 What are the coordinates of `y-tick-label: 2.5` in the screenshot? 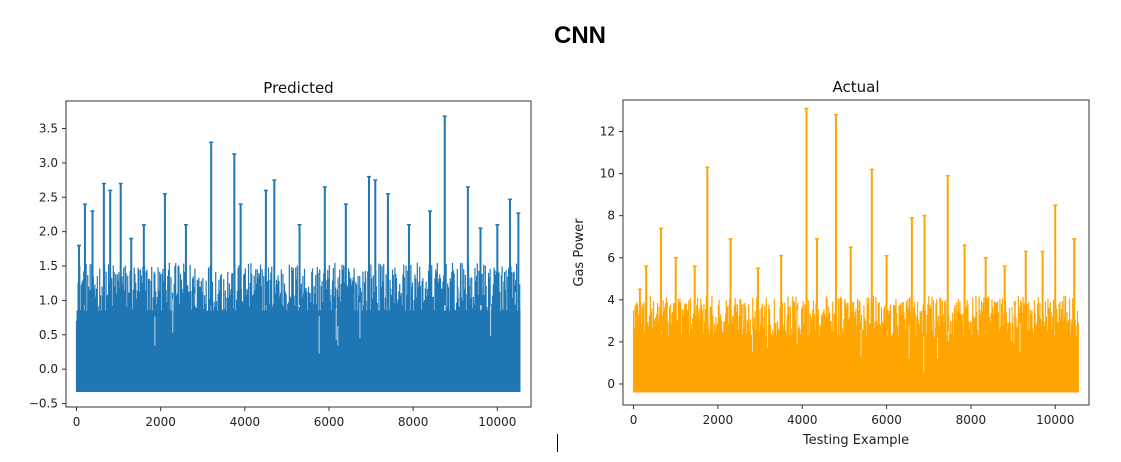 It's located at (48, 197).